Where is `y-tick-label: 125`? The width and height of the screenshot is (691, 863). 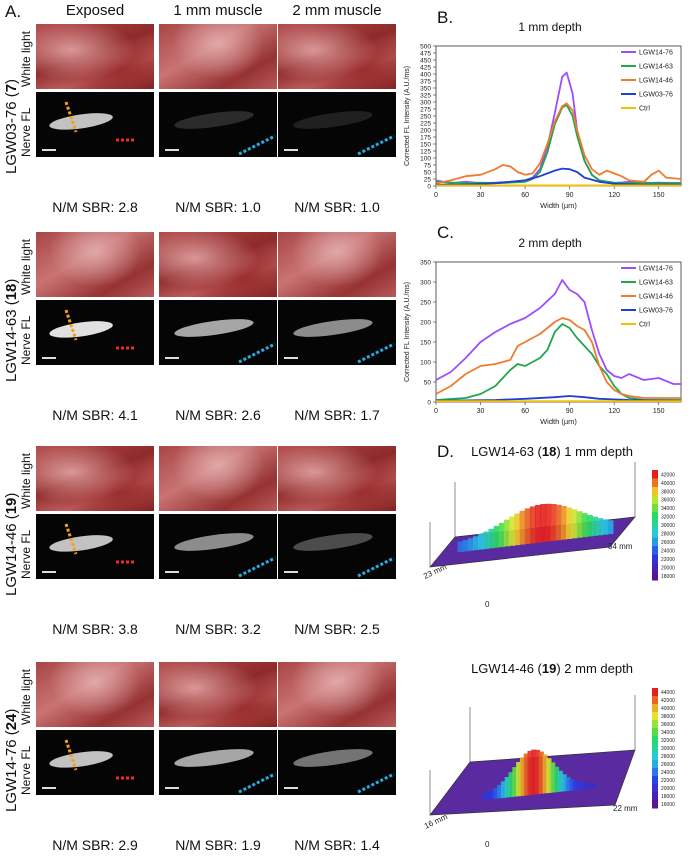
y-tick-label: 125 is located at coordinates (425, 152).